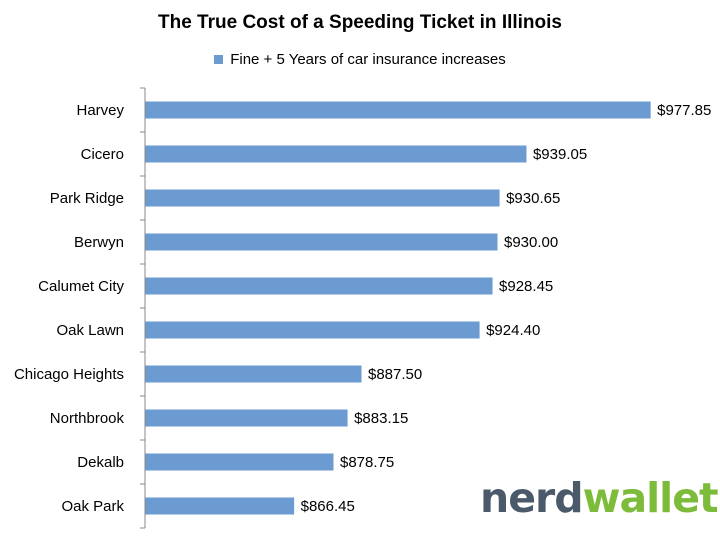 The width and height of the screenshot is (720, 540). Describe the element at coordinates (684, 110) in the screenshot. I see `data-label: $977.85` at that location.